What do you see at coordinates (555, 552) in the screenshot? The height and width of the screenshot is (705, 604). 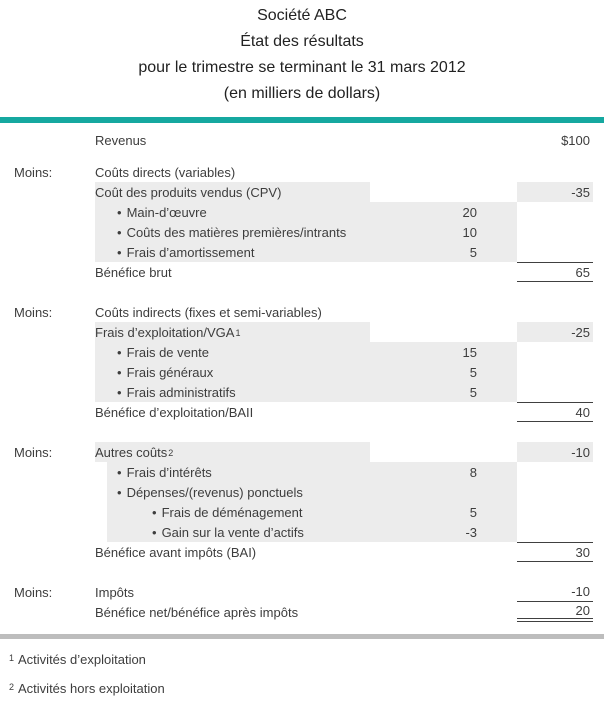 I see `row-amount-total: 30` at bounding box center [555, 552].